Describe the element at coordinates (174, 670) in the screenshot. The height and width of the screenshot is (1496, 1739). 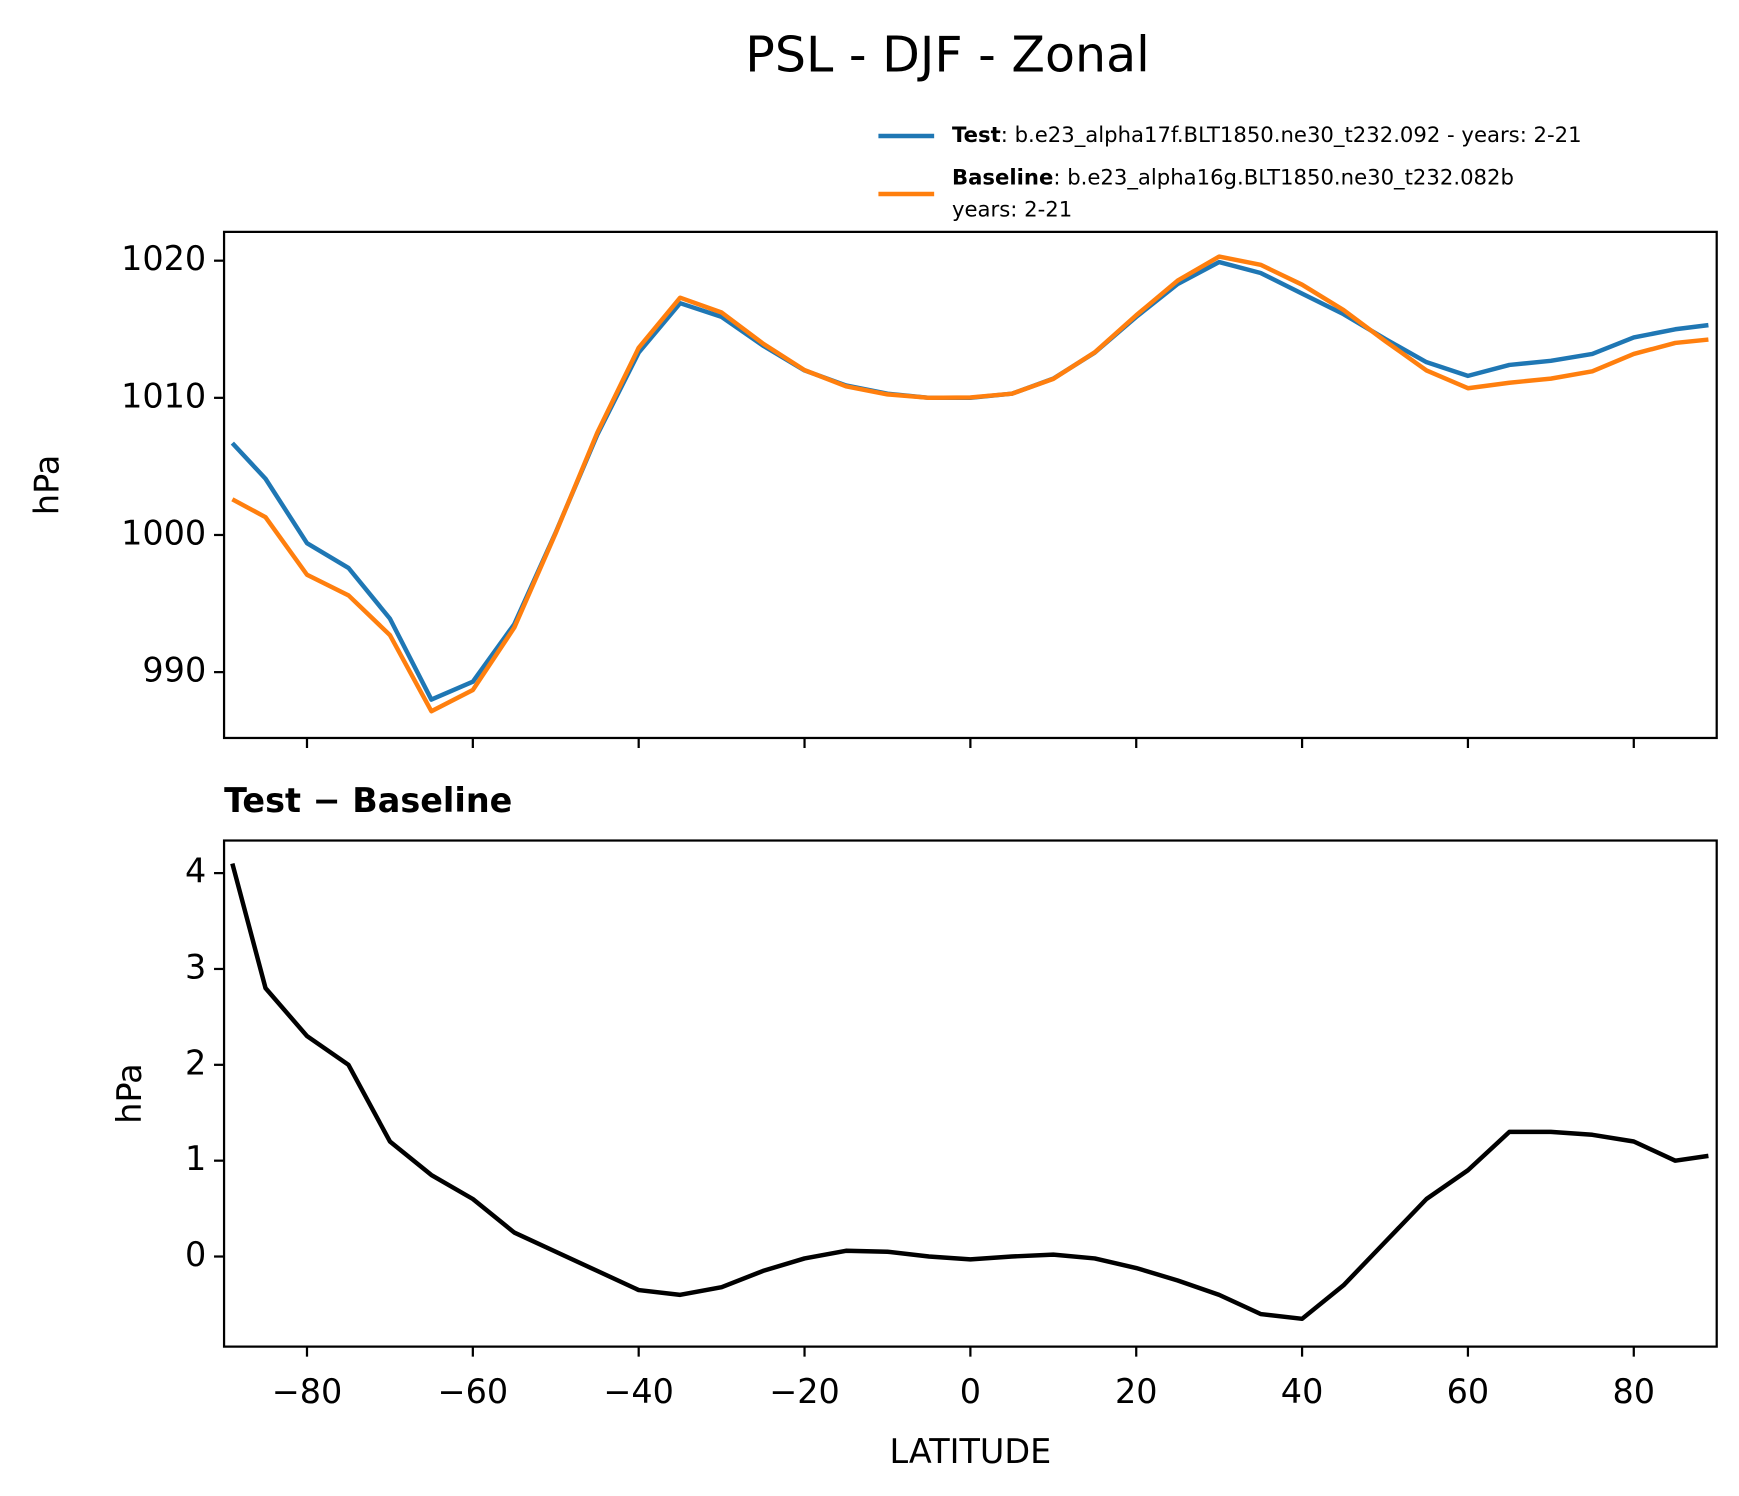
I see `y-tick-label: 990` at that location.